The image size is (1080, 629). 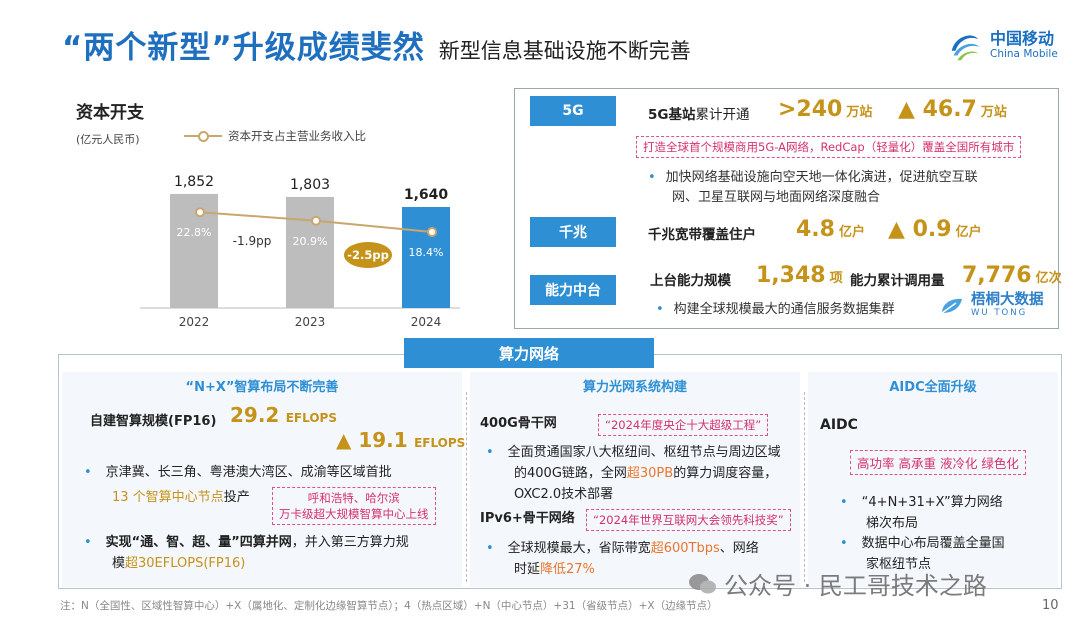 I want to click on tag-gigabit: 千兆, so click(x=573, y=232).